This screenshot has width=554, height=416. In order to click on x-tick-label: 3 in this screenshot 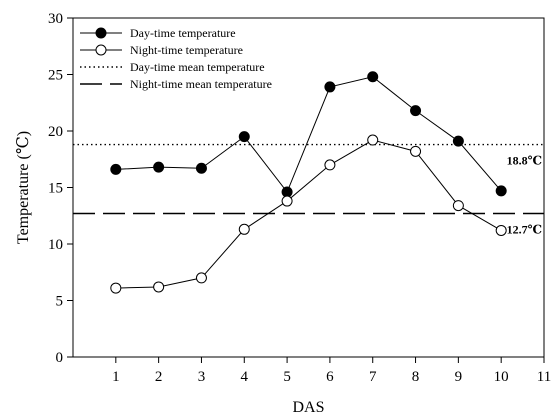, I will do `click(202, 377)`.